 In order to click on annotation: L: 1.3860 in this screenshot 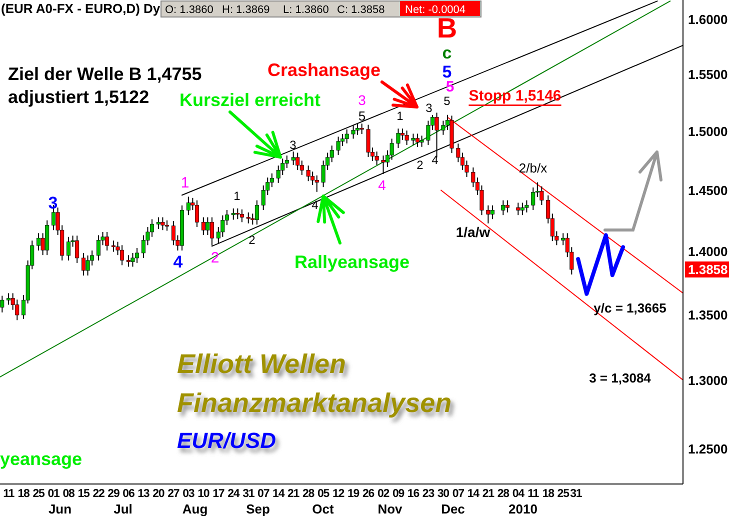, I will do `click(306, 10)`.